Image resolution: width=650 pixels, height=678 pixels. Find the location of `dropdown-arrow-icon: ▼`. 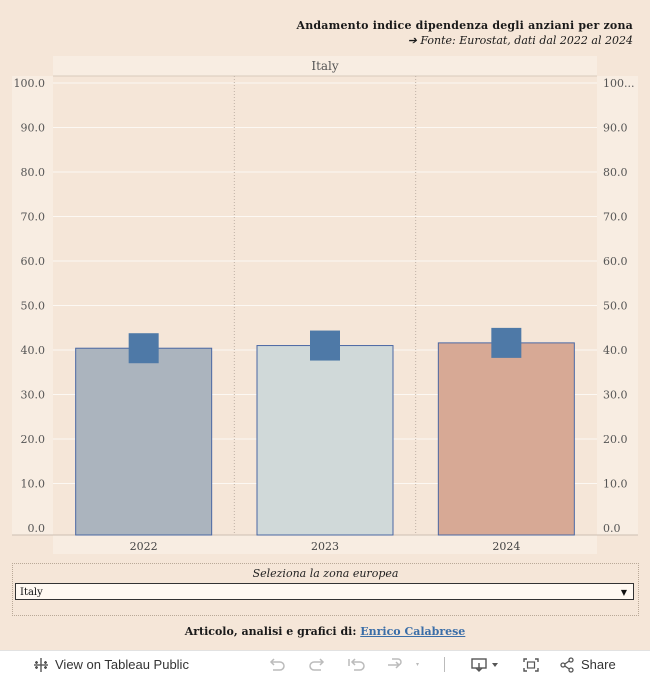

dropdown-arrow-icon: ▼ is located at coordinates (623, 592).